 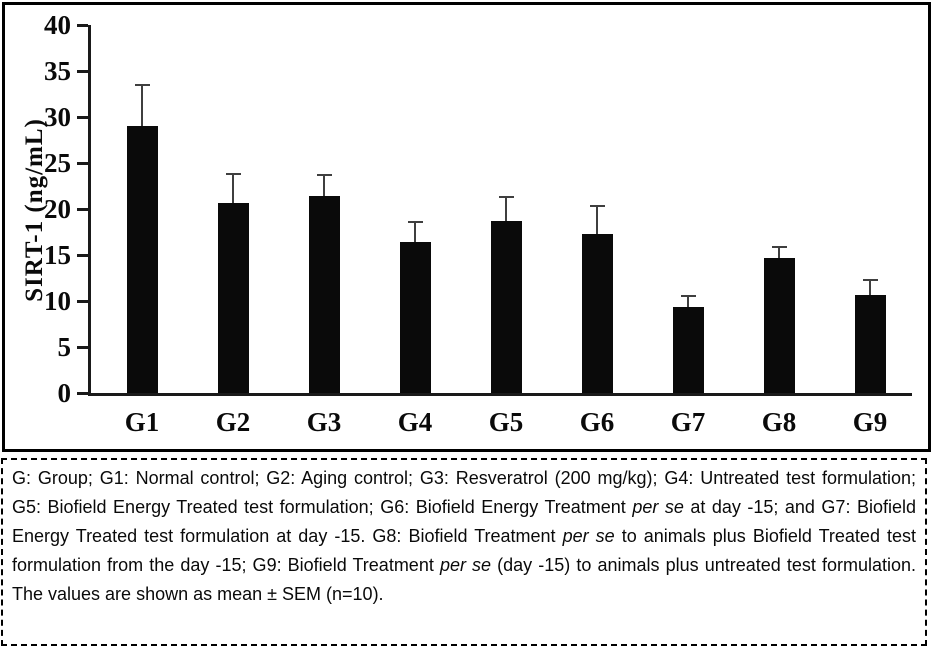 What do you see at coordinates (324, 294) in the screenshot?
I see `bar-G3` at bounding box center [324, 294].